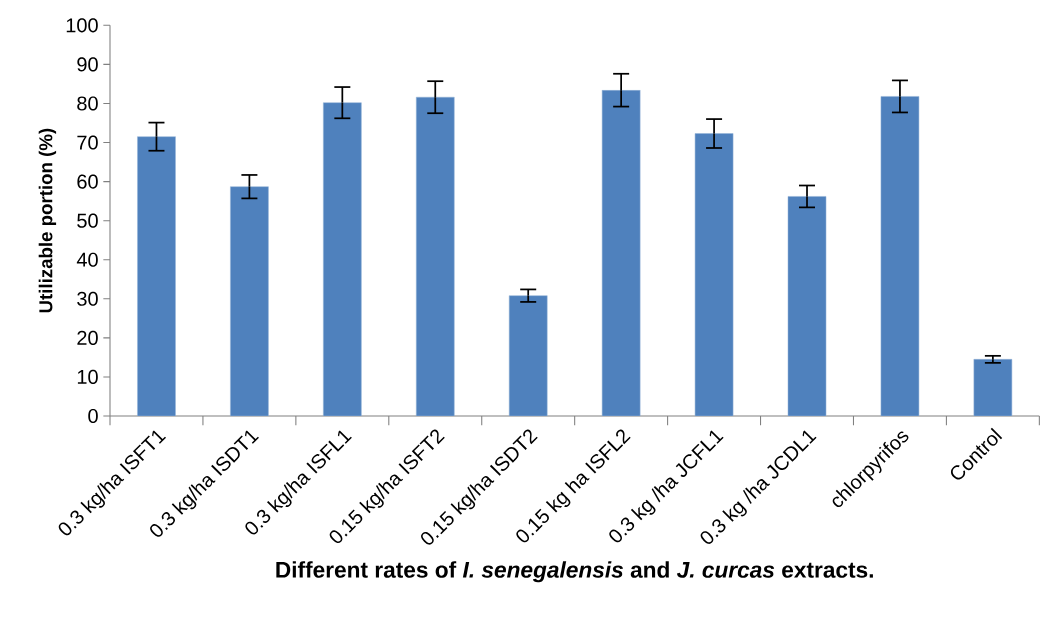  I want to click on y-axis-title: Utilizable portion (%), so click(47, 220).